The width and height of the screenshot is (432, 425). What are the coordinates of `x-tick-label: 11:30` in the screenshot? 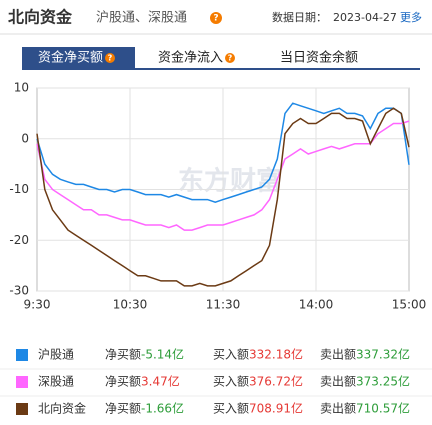 It's located at (223, 305).